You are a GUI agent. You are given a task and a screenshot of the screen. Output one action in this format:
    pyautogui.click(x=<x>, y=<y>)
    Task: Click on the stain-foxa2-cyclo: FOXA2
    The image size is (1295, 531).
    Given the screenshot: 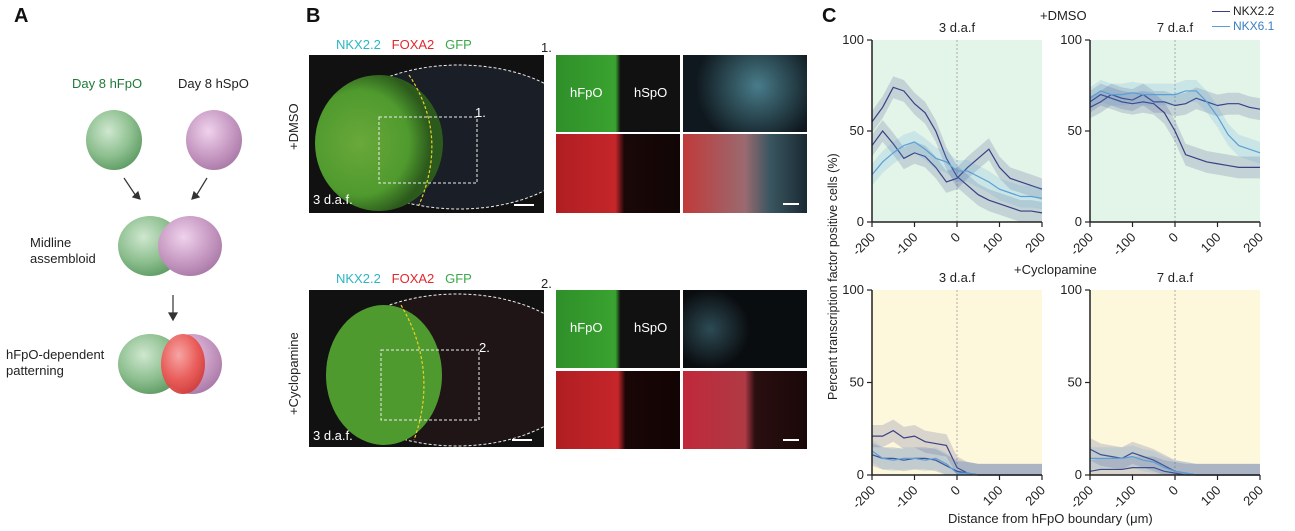 What is the action you would take?
    pyautogui.click(x=413, y=278)
    